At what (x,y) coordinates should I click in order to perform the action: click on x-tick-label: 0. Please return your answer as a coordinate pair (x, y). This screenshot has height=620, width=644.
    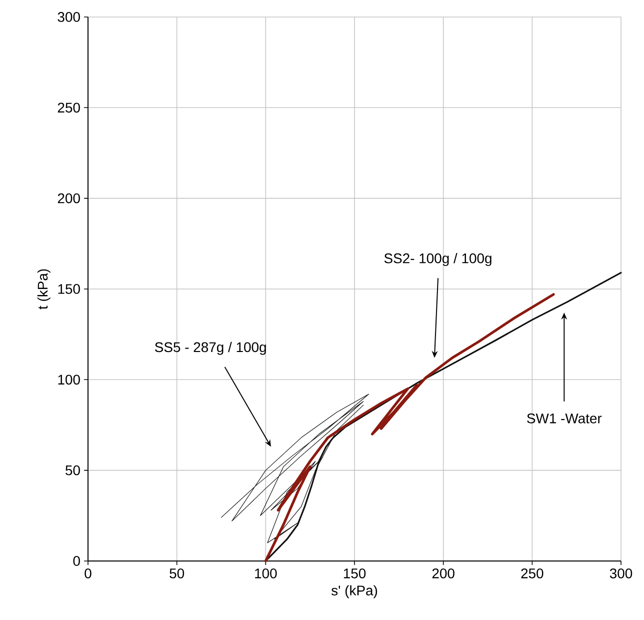
    Looking at the image, I should click on (88, 573).